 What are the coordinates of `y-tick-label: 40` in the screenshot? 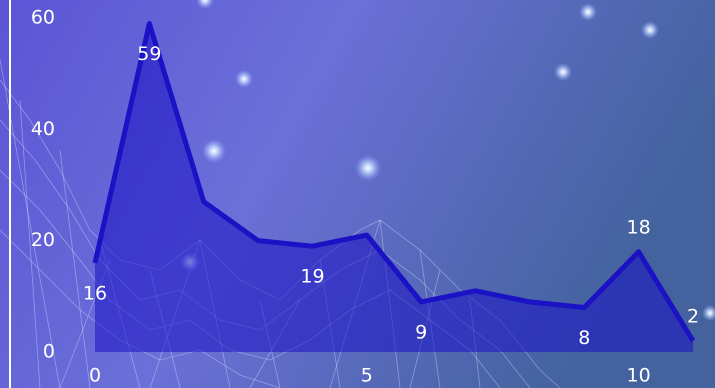 It's located at (43, 129).